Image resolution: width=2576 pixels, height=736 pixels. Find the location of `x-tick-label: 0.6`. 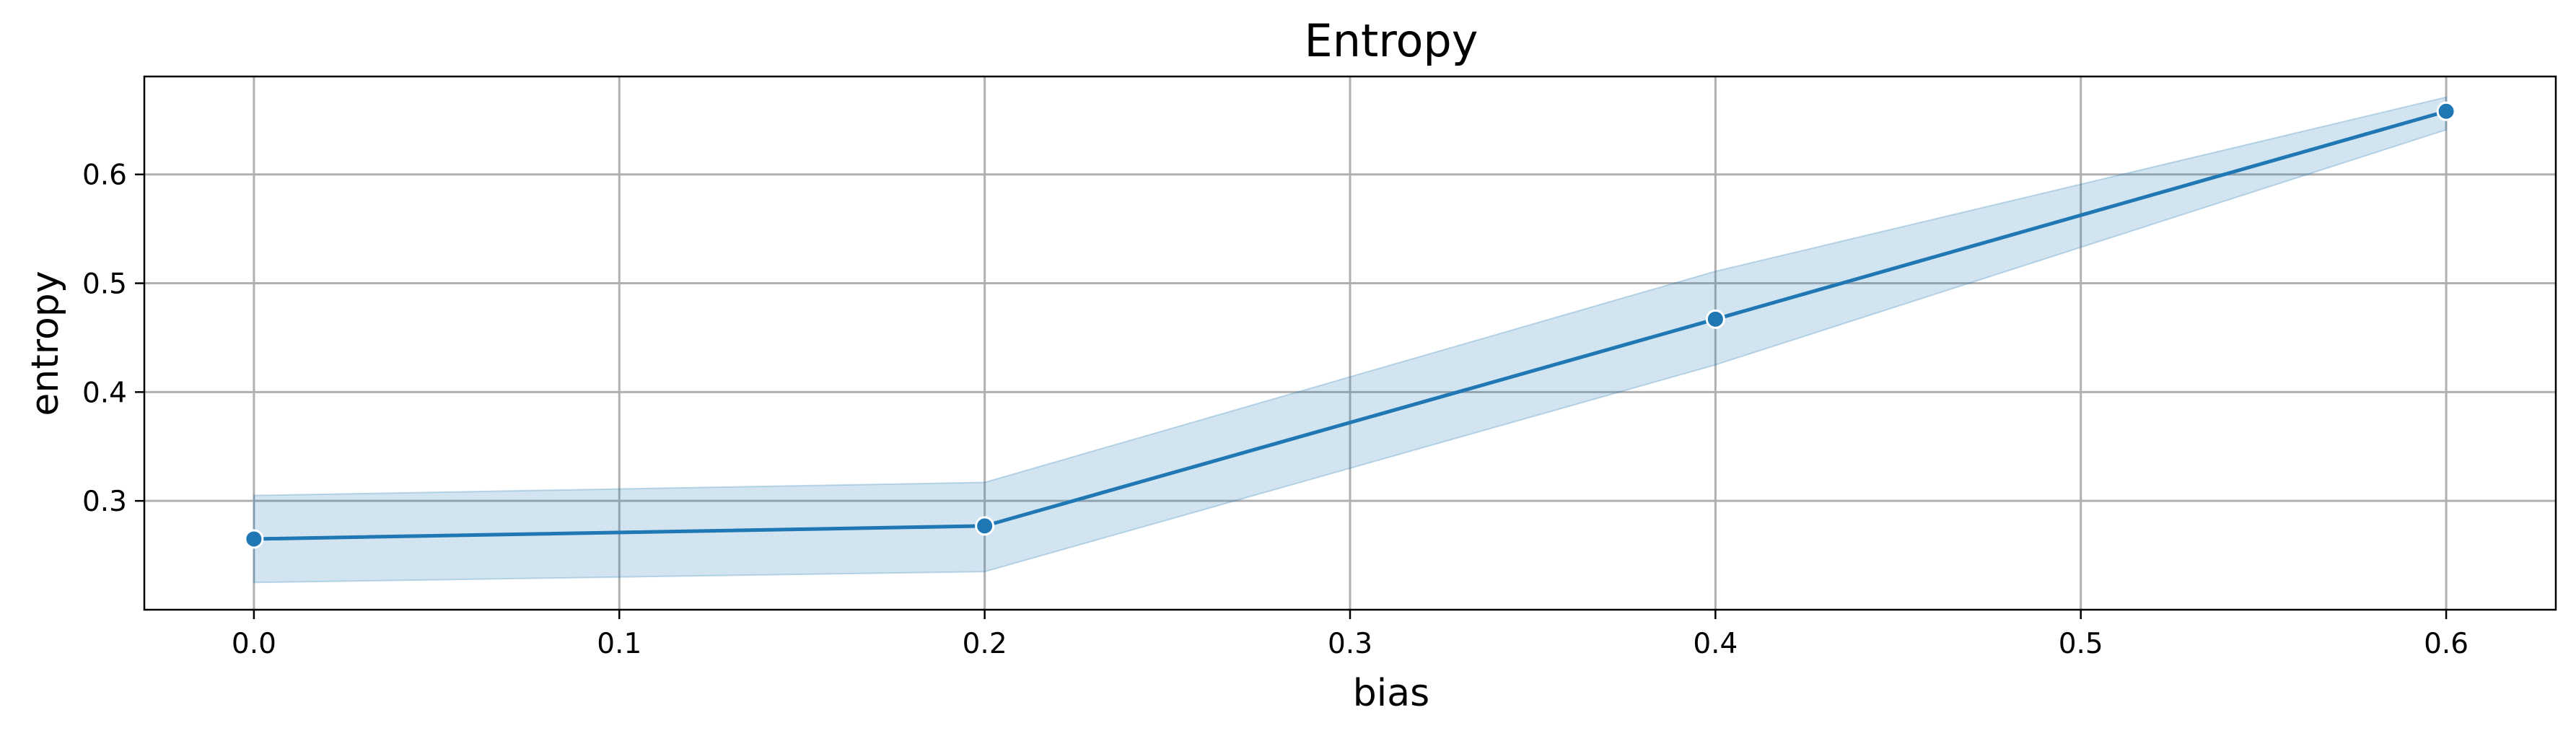

x-tick-label: 0.6 is located at coordinates (2446, 644).